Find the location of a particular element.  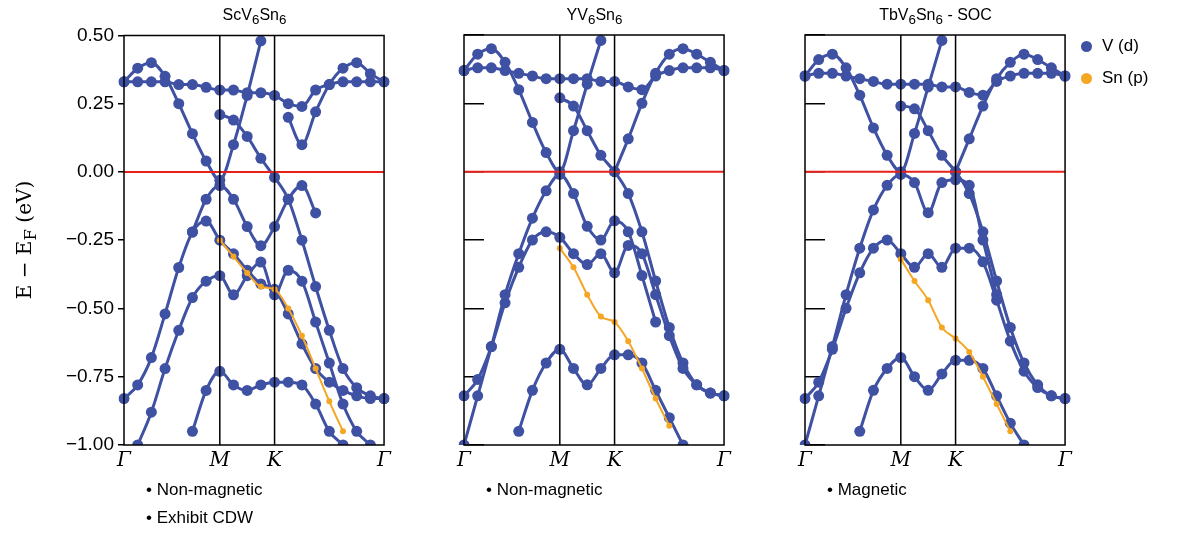

text: • Magnetic is located at coordinates (867, 490).